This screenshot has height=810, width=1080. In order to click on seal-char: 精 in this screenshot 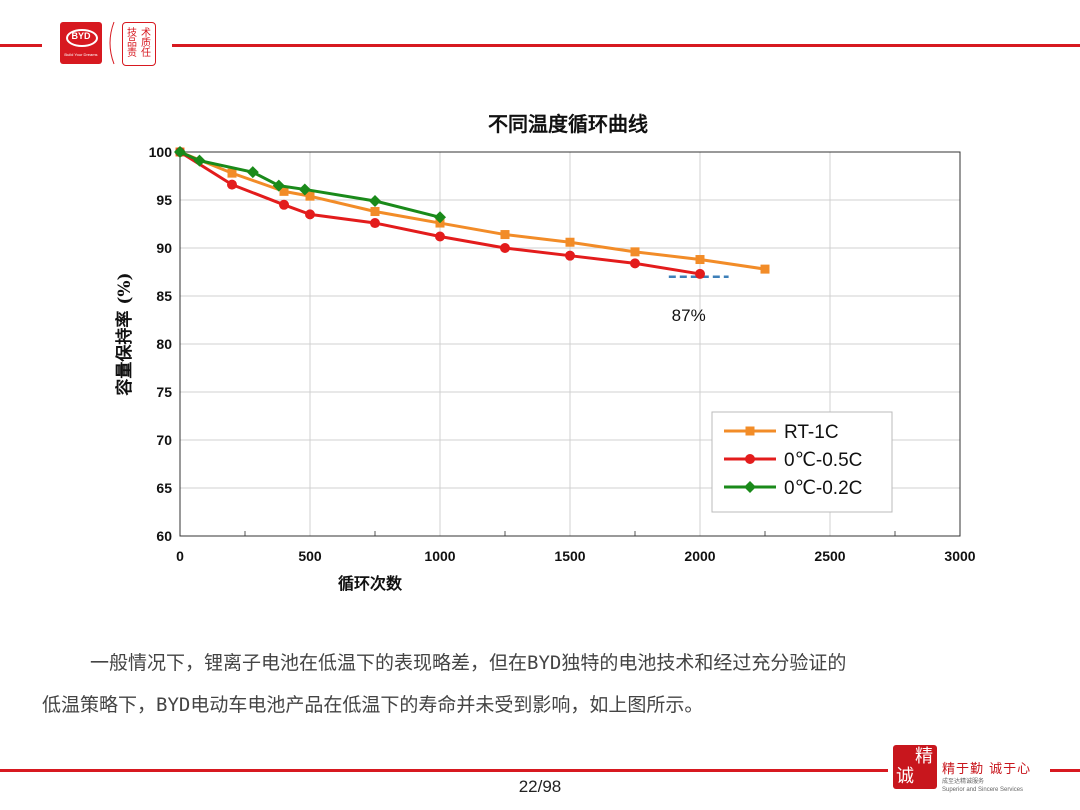, I will do `click(924, 756)`.